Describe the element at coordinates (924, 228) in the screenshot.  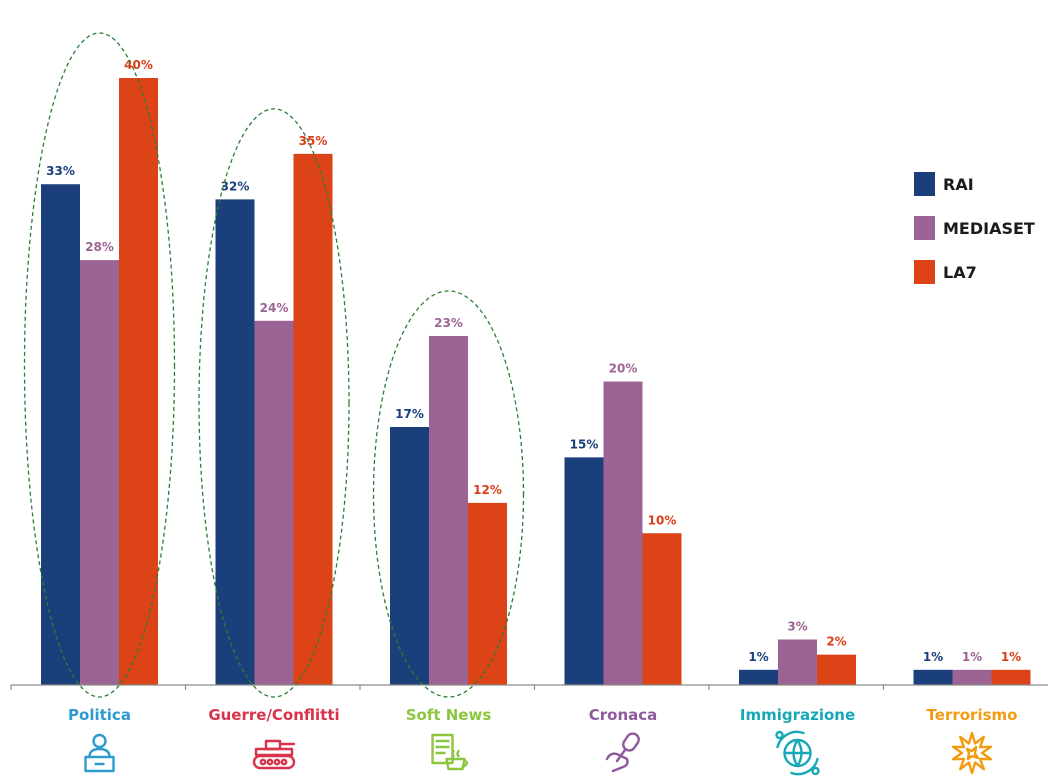
I see `legend-swatch-mediaset` at that location.